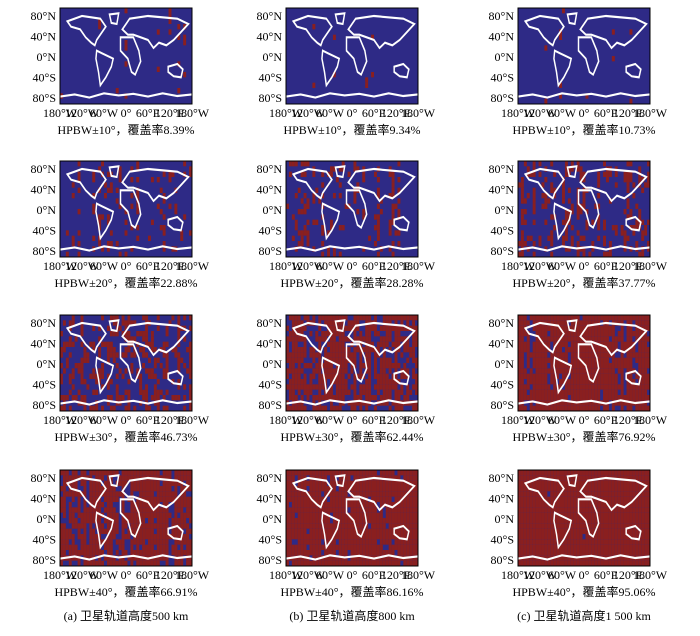 Image resolution: width=700 pixels, height=636 pixels. I want to click on map-frame, so click(584, 518).